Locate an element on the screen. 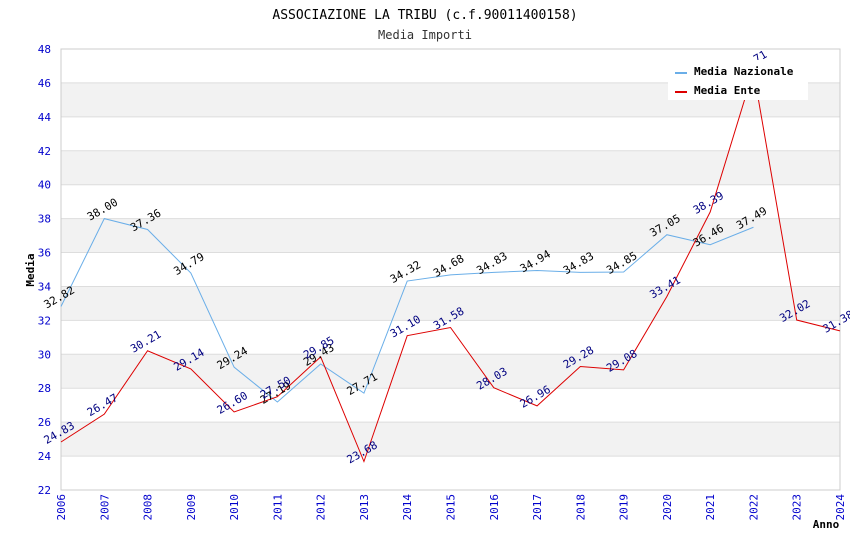 Image resolution: width=850 pixels, height=550 pixels. y-tick-label: 22 is located at coordinates (44, 490).